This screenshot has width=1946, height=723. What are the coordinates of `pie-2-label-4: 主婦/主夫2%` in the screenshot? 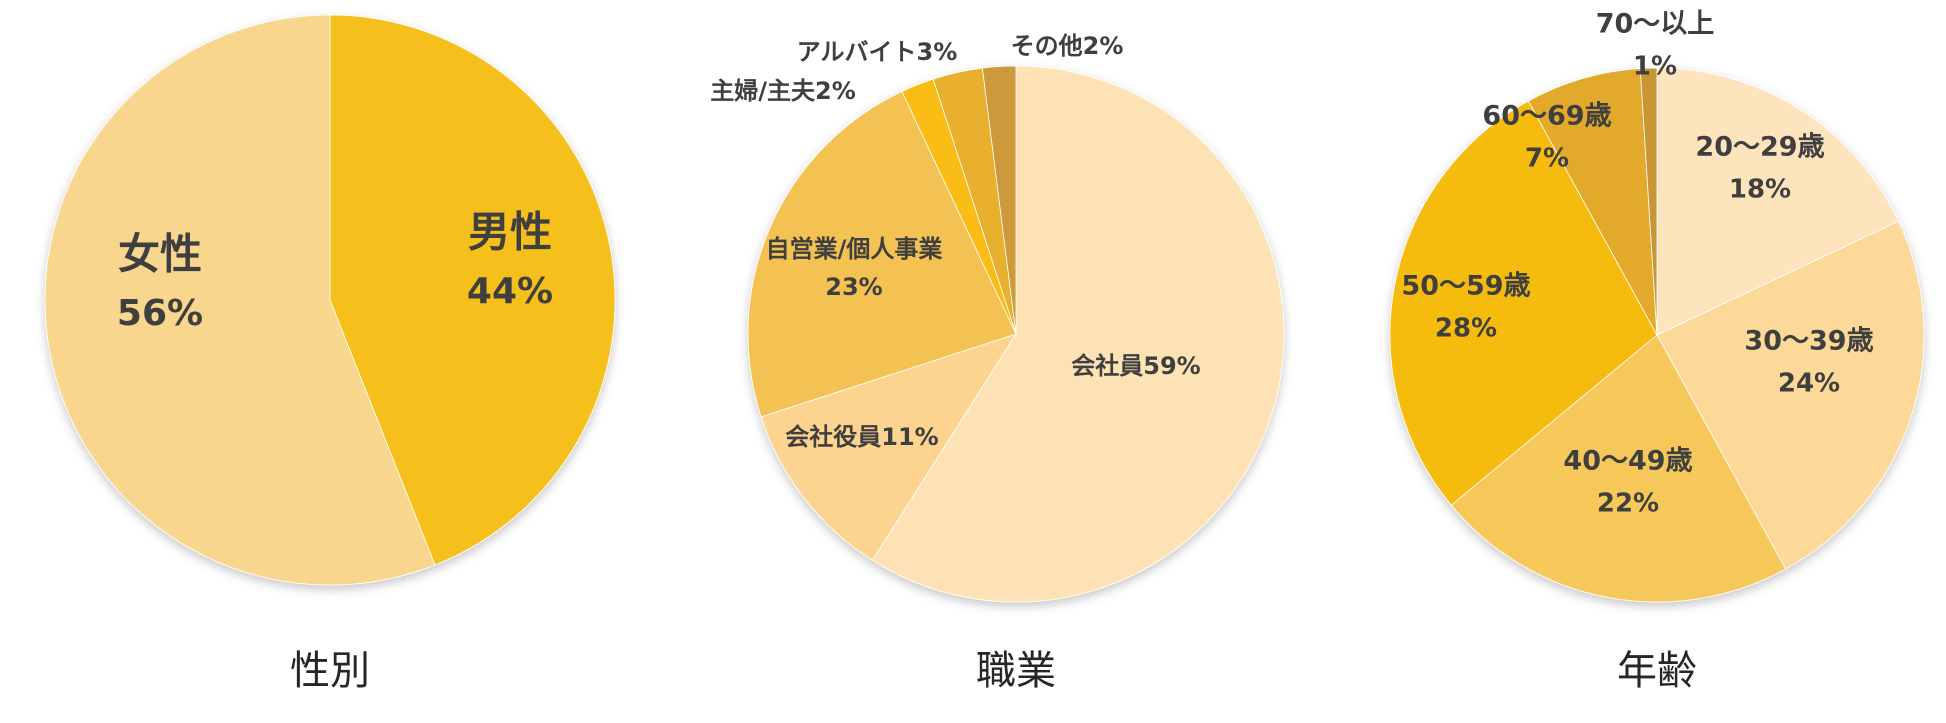 It's located at (783, 91).